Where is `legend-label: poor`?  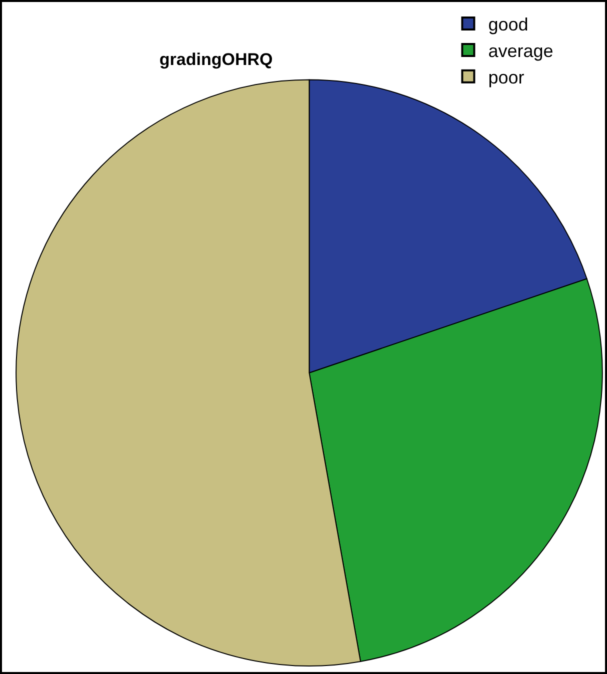
legend-label: poor is located at coordinates (506, 77).